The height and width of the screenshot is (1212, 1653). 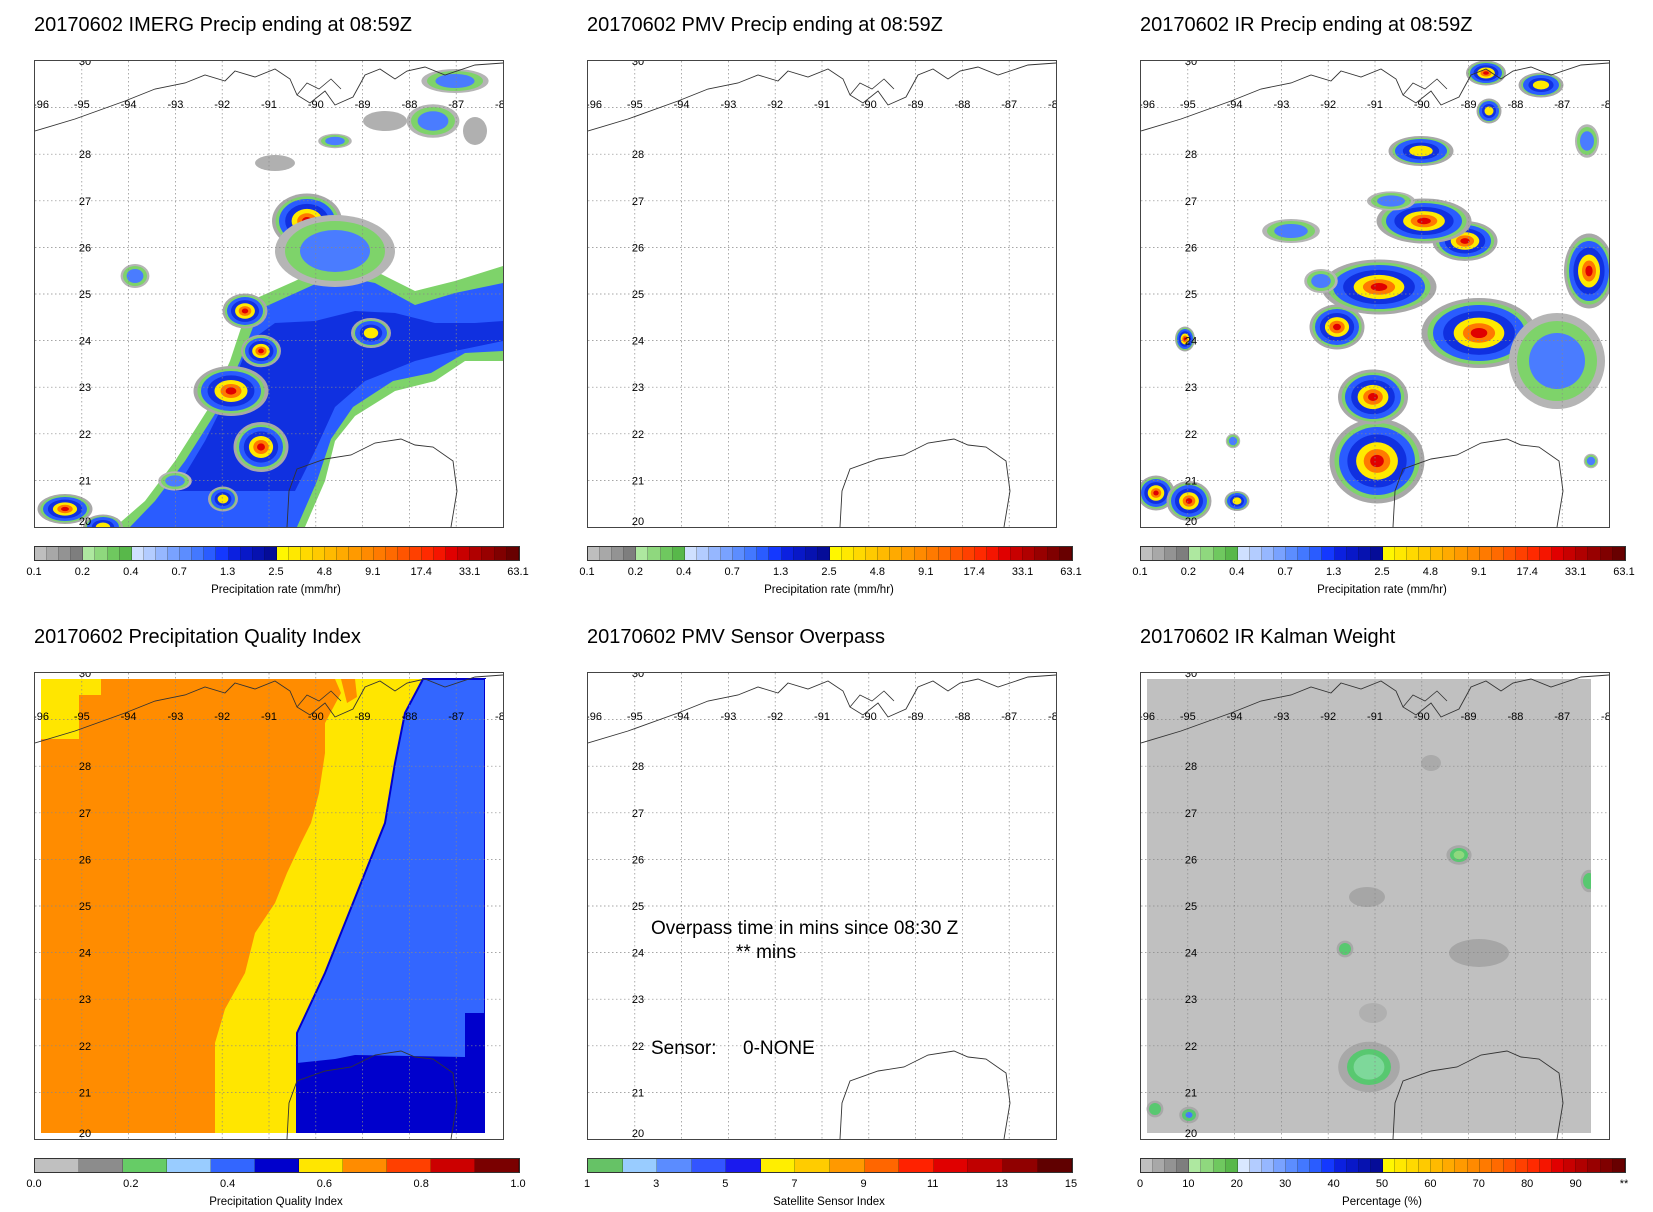 What do you see at coordinates (638, 1093) in the screenshot?
I see `lat-tick-label: 21` at bounding box center [638, 1093].